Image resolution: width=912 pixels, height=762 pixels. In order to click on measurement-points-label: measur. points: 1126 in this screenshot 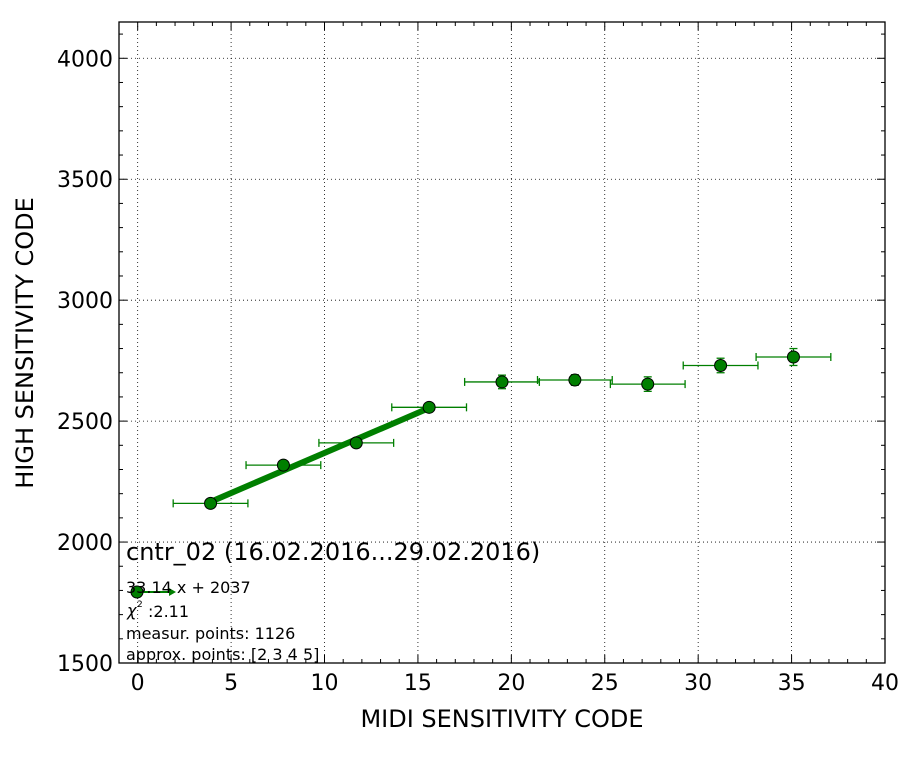, I will do `click(210, 633)`.